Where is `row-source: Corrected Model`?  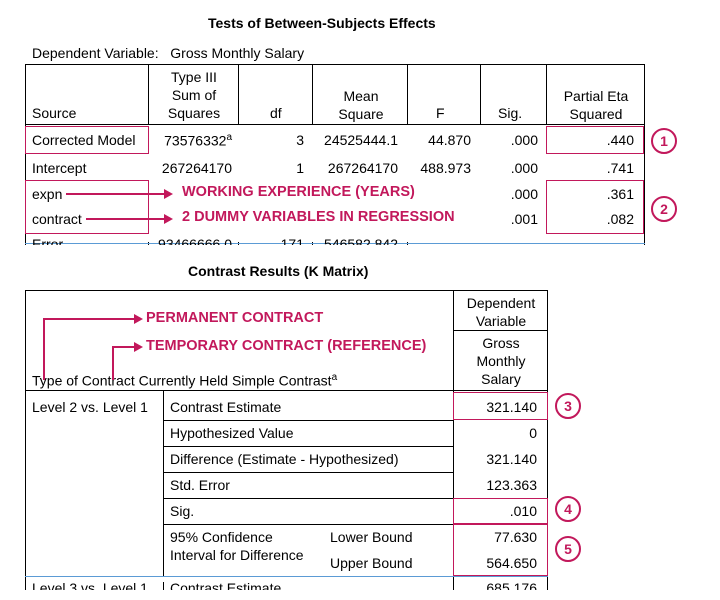 row-source: Corrected Model is located at coordinates (84, 140).